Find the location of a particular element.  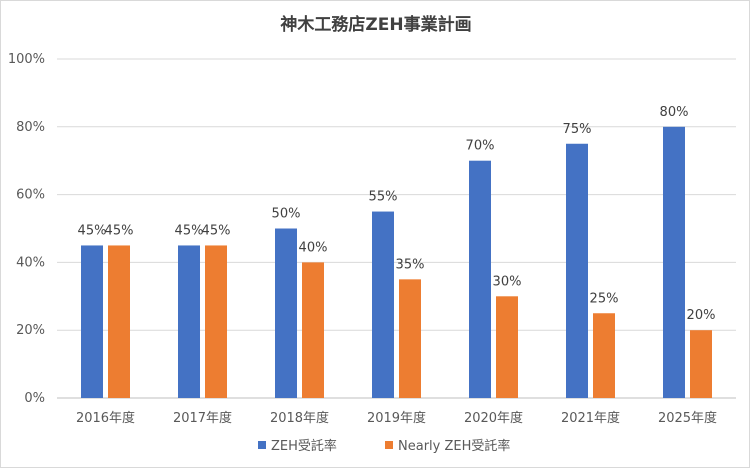

data-label: 25% is located at coordinates (604, 298).